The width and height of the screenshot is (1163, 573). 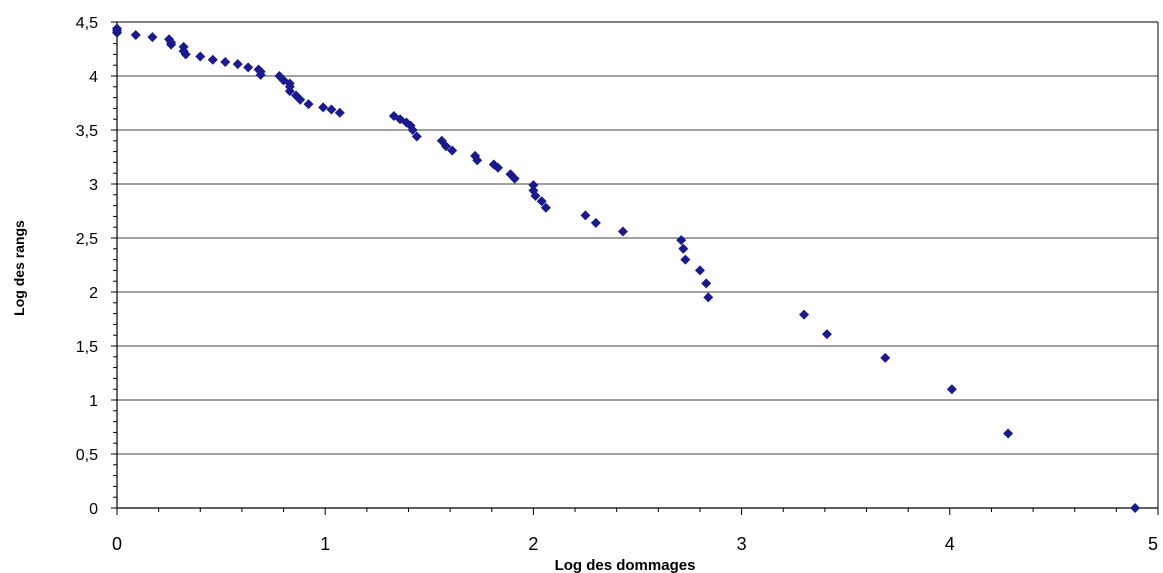 What do you see at coordinates (93, 509) in the screenshot?
I see `y-tick-label: 0` at bounding box center [93, 509].